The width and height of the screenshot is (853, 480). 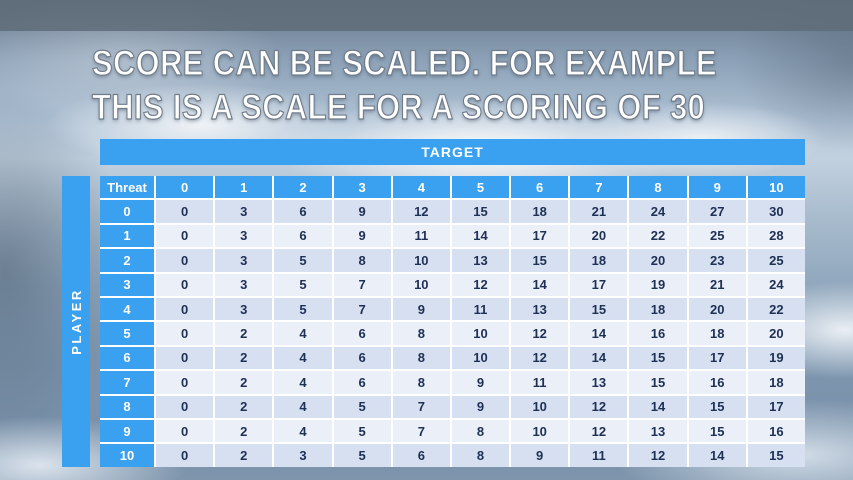 I want to click on threat-row-header: 8, so click(x=127, y=406).